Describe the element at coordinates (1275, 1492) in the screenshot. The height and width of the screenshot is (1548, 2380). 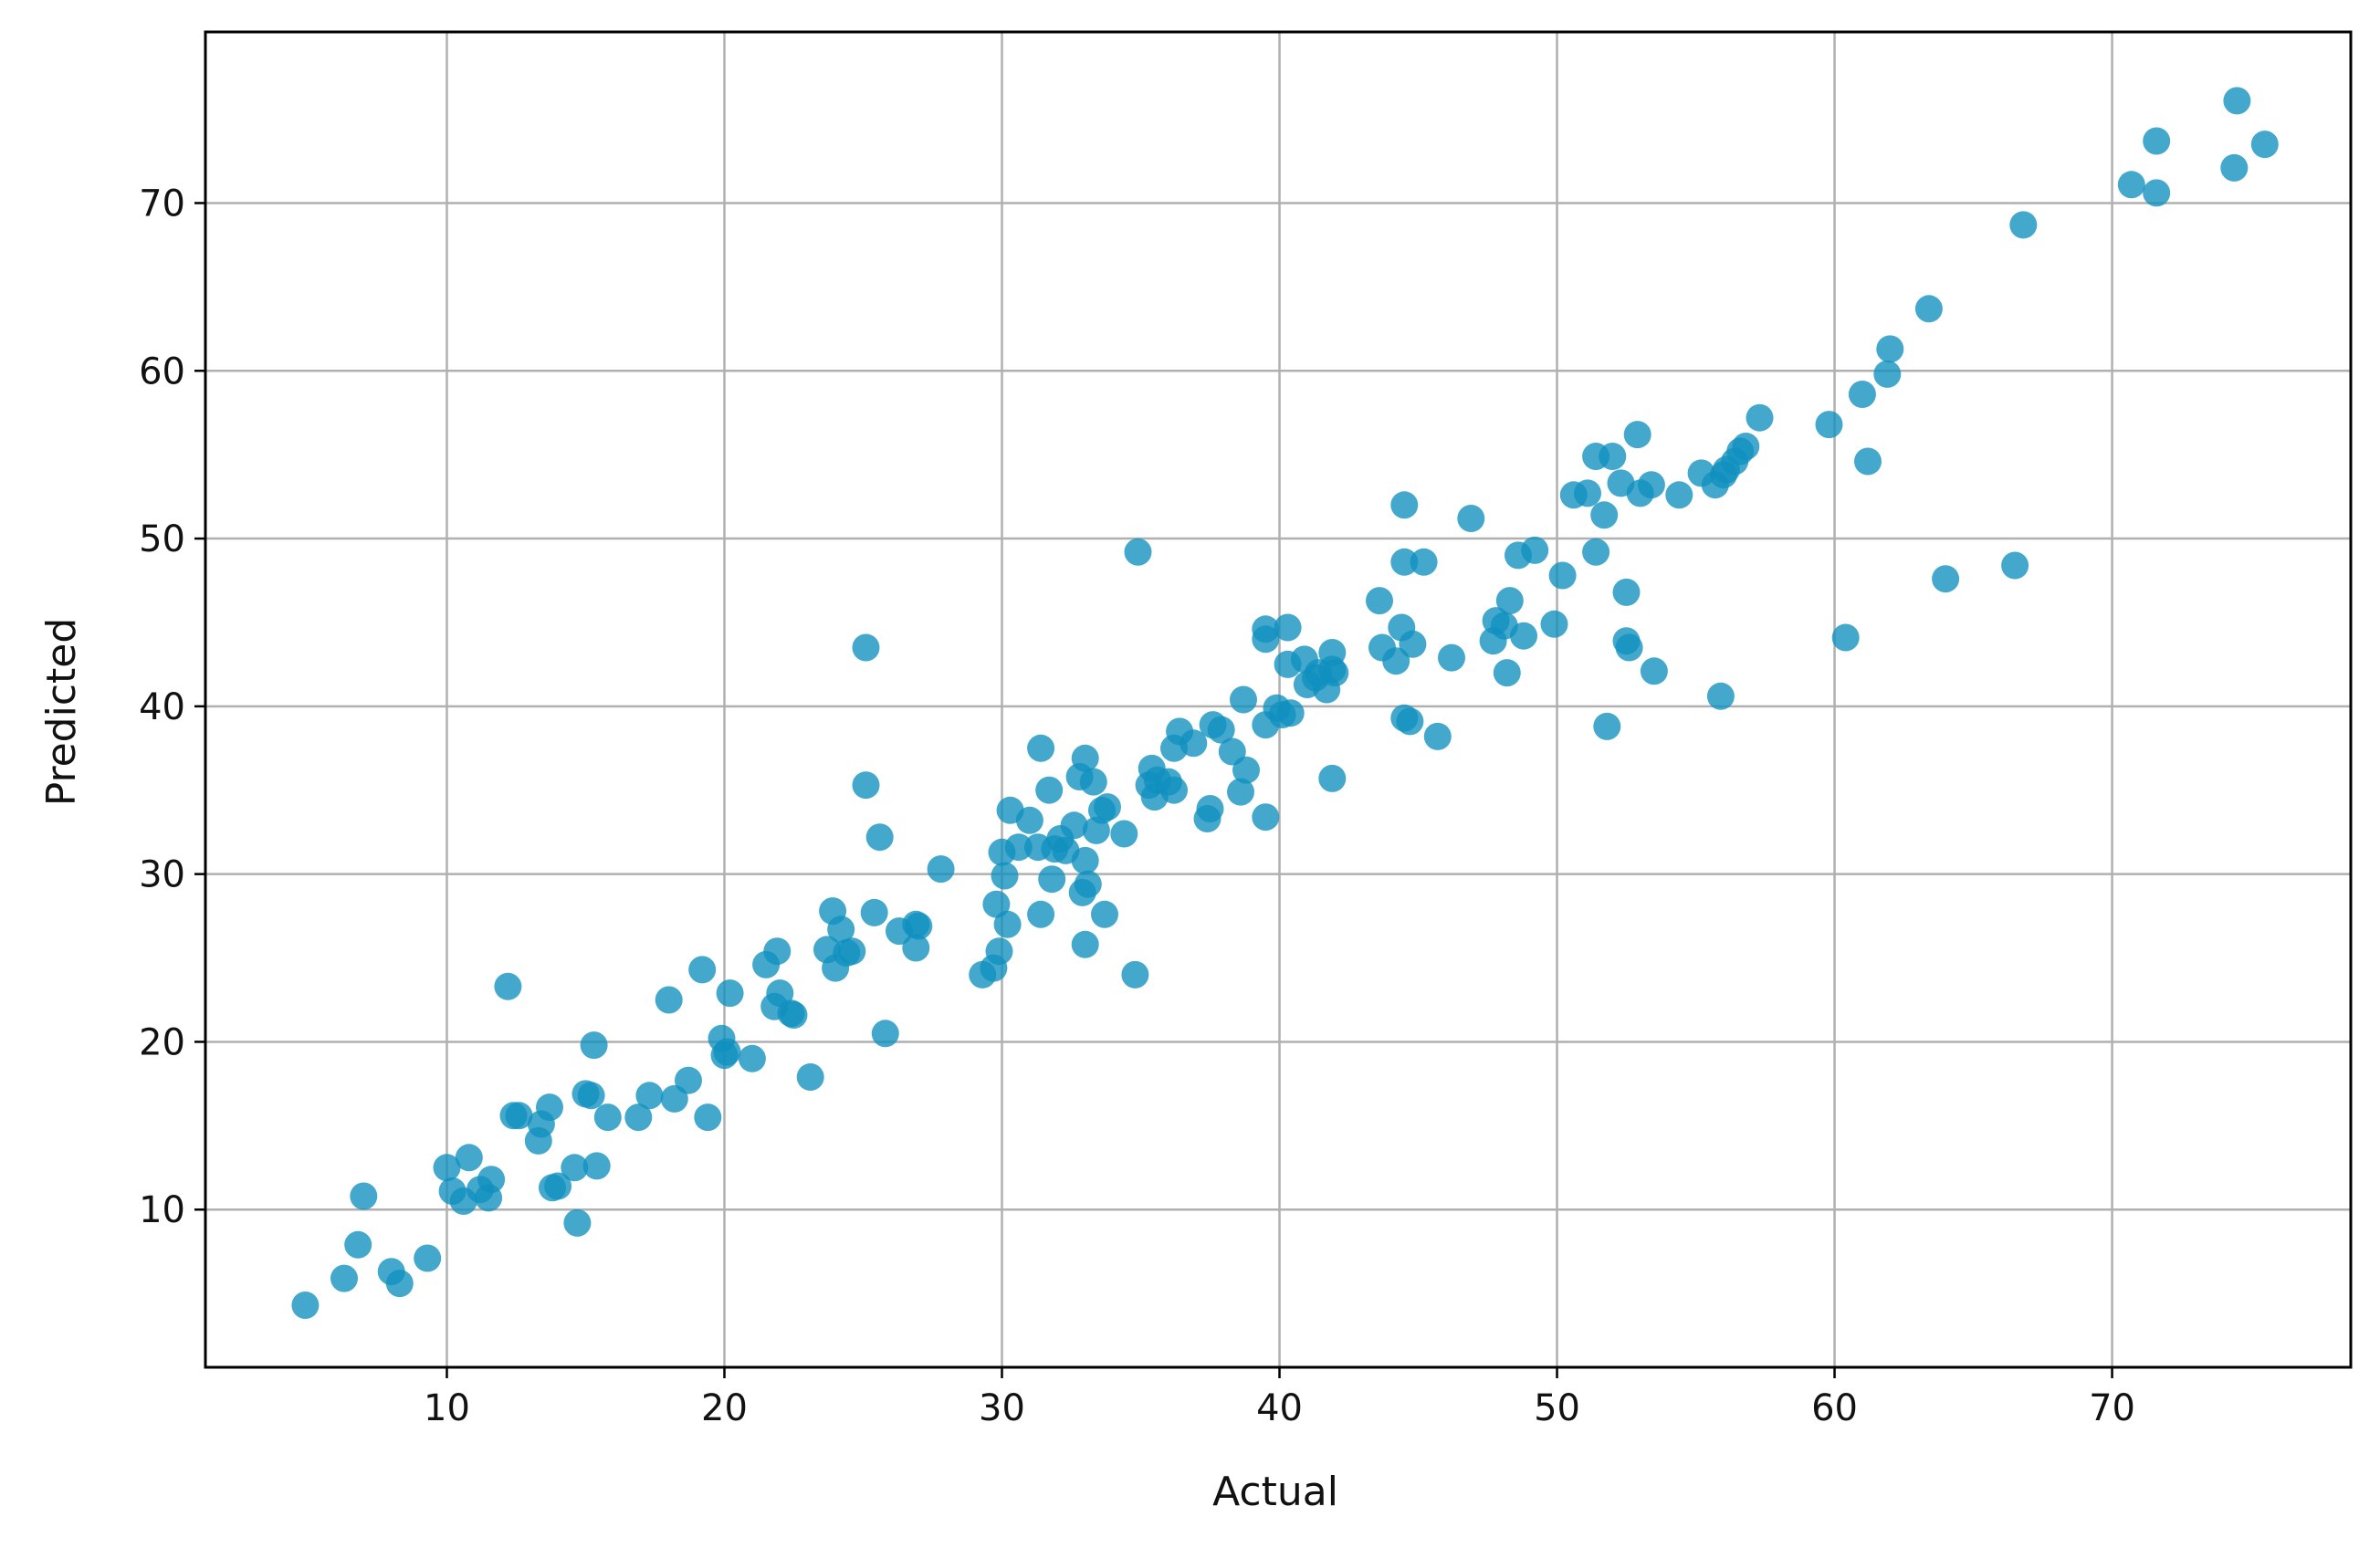
I see `x-axis-title: Actual` at that location.